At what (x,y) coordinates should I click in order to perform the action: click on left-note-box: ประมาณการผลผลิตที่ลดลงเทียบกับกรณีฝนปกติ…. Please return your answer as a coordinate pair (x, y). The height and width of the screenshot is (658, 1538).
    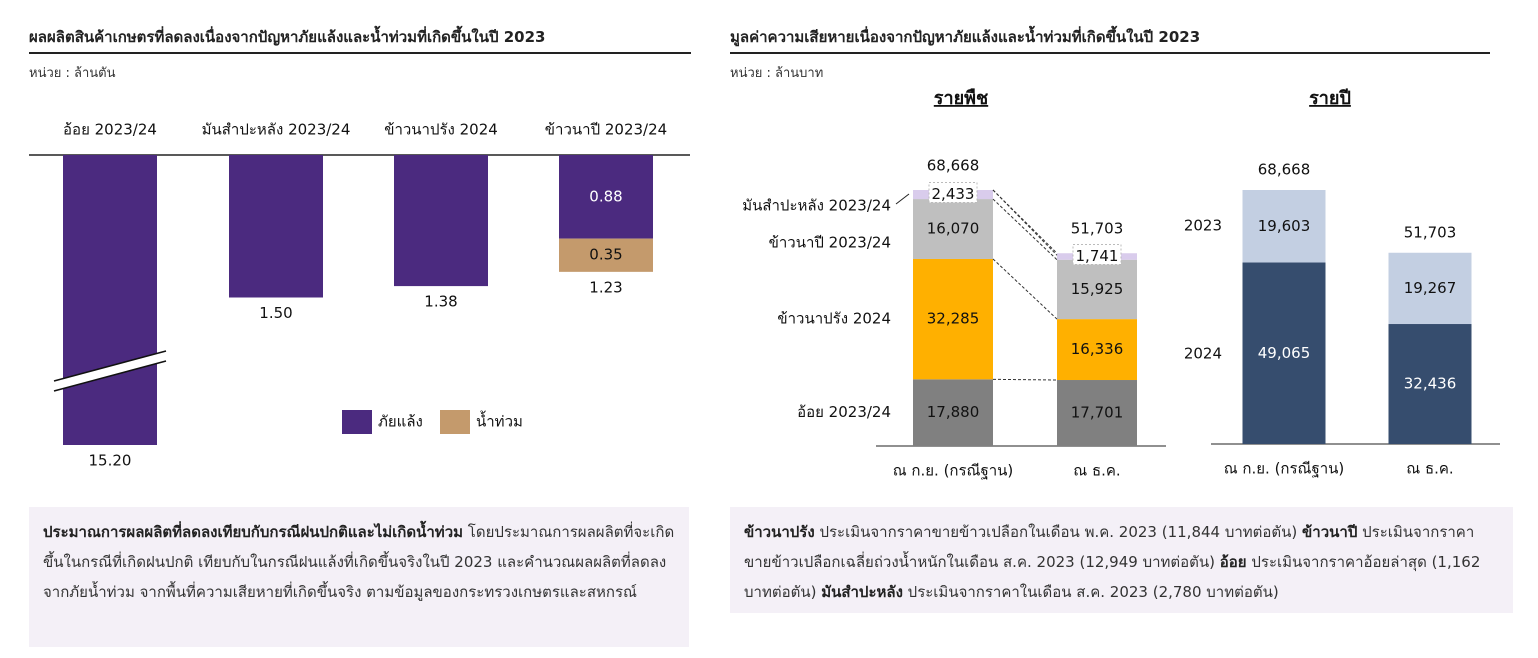
    Looking at the image, I should click on (359, 577).